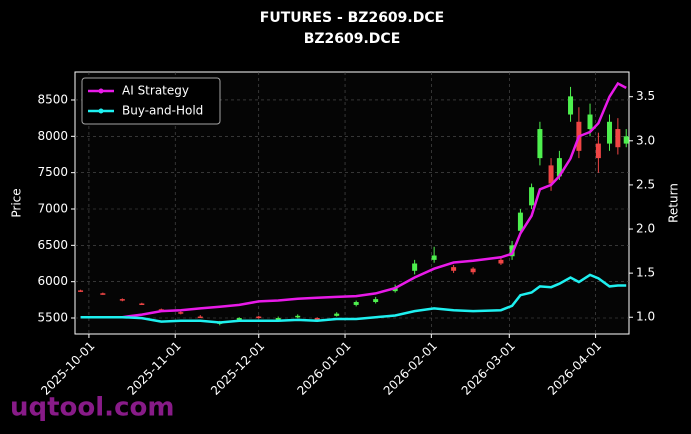 The image size is (691, 434). What do you see at coordinates (52, 99) in the screenshot?
I see `y-tick-label: 8500` at bounding box center [52, 99].